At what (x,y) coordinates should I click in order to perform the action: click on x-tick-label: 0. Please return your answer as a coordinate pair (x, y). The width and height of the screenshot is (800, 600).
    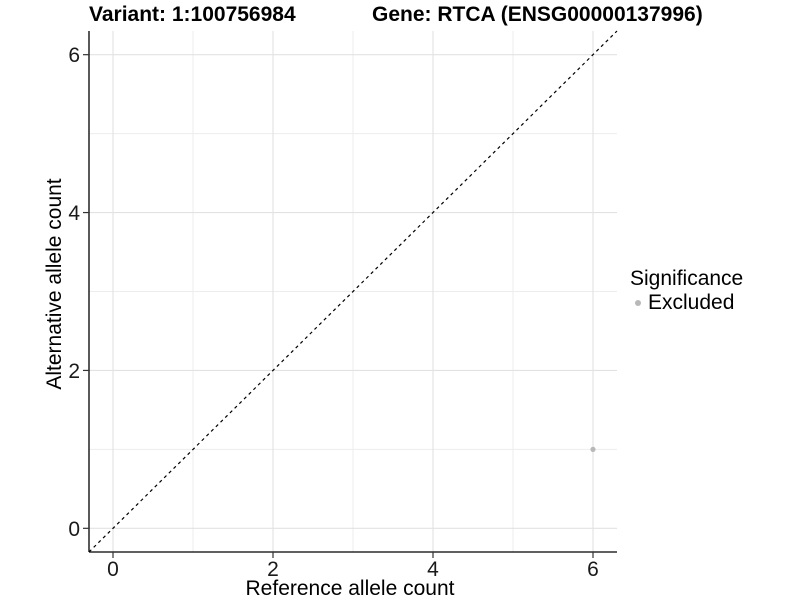
    Looking at the image, I should click on (113, 569).